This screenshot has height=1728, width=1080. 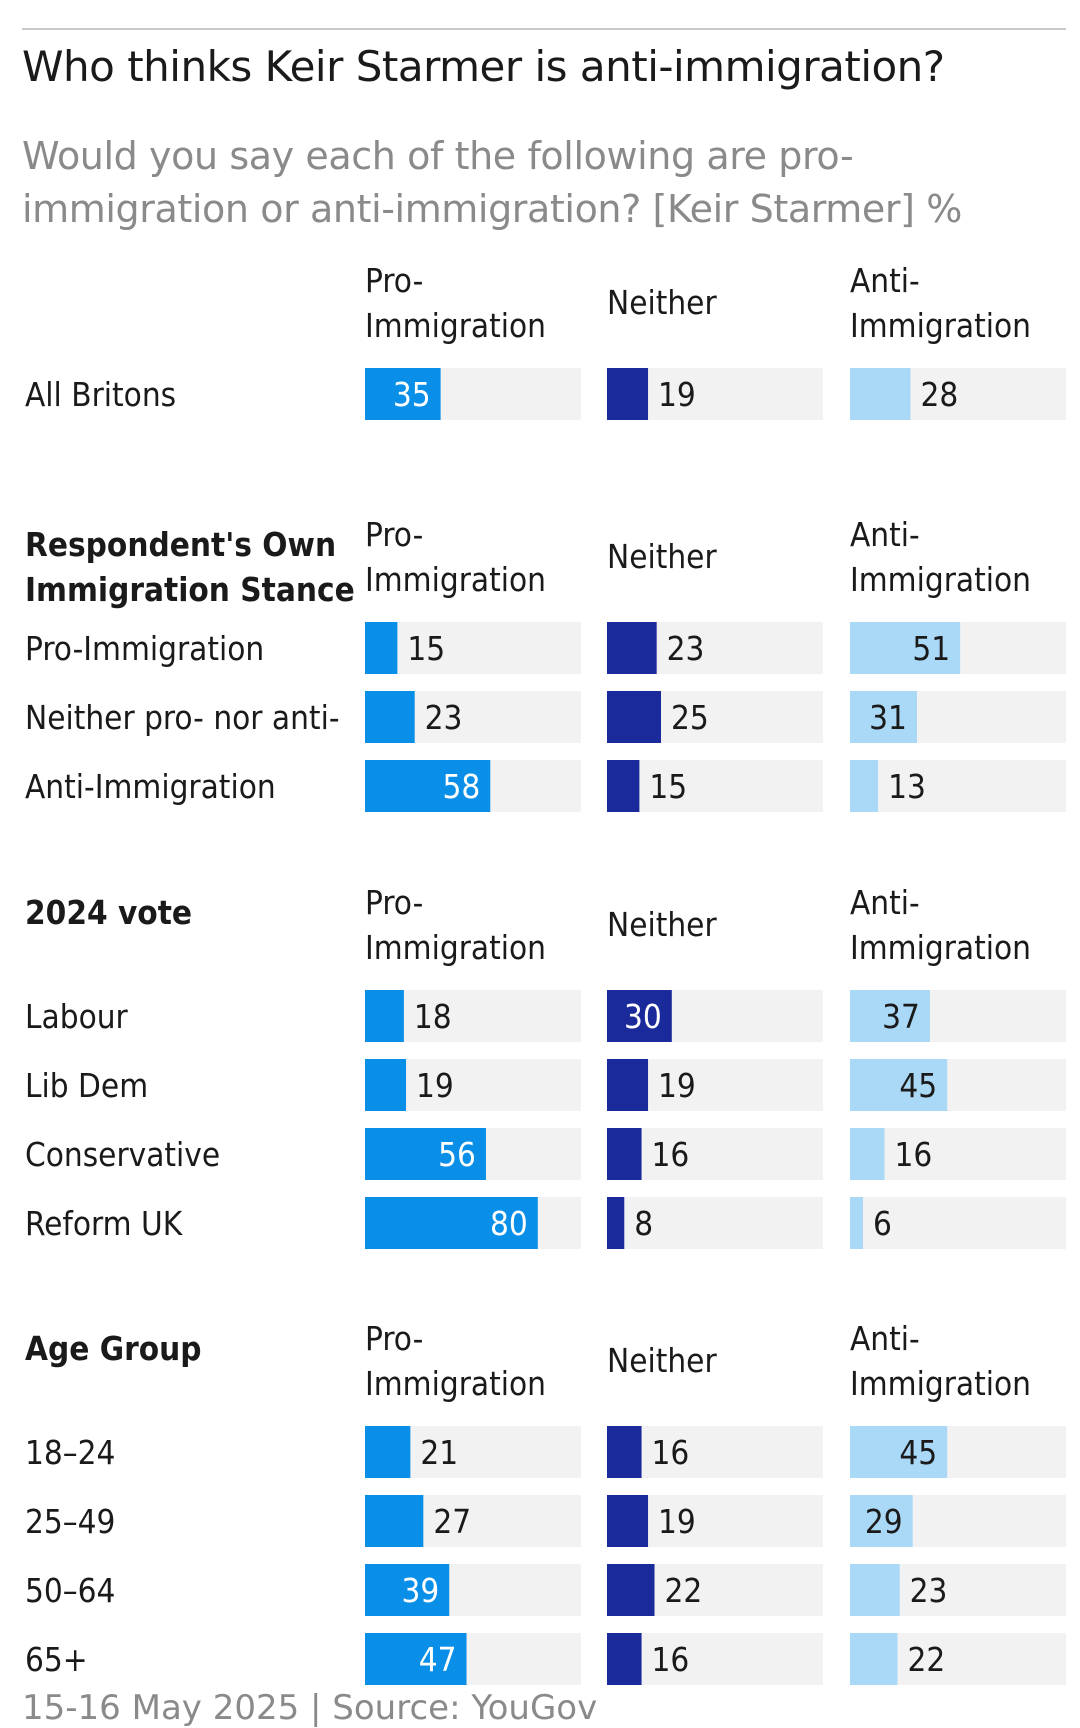 What do you see at coordinates (122, 1154) in the screenshot?
I see `row-label: Conservative` at bounding box center [122, 1154].